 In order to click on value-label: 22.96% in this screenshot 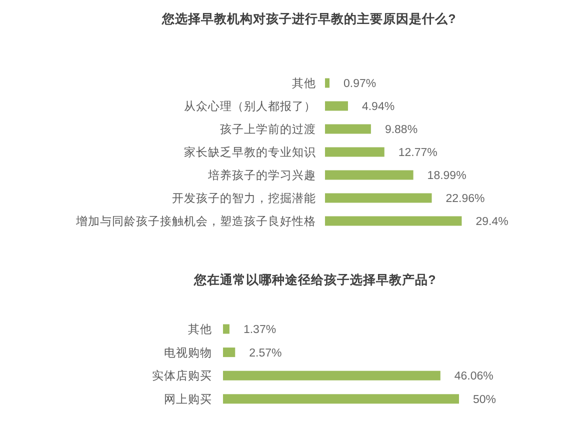, I will do `click(465, 199)`.